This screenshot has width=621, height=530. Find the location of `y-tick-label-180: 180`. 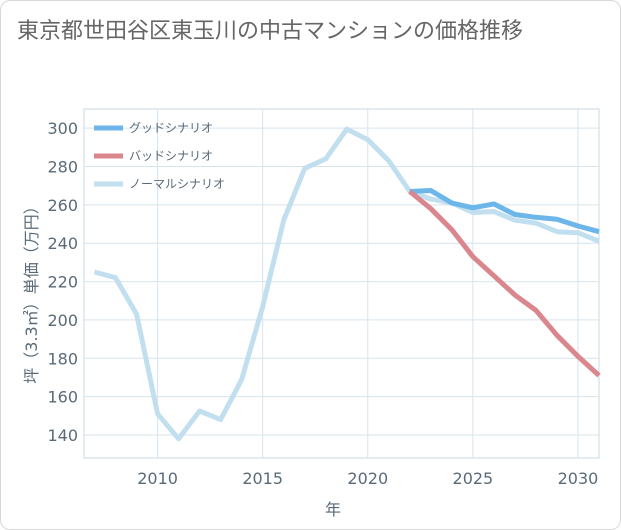

y-tick-label-180: 180 is located at coordinates (62, 358).